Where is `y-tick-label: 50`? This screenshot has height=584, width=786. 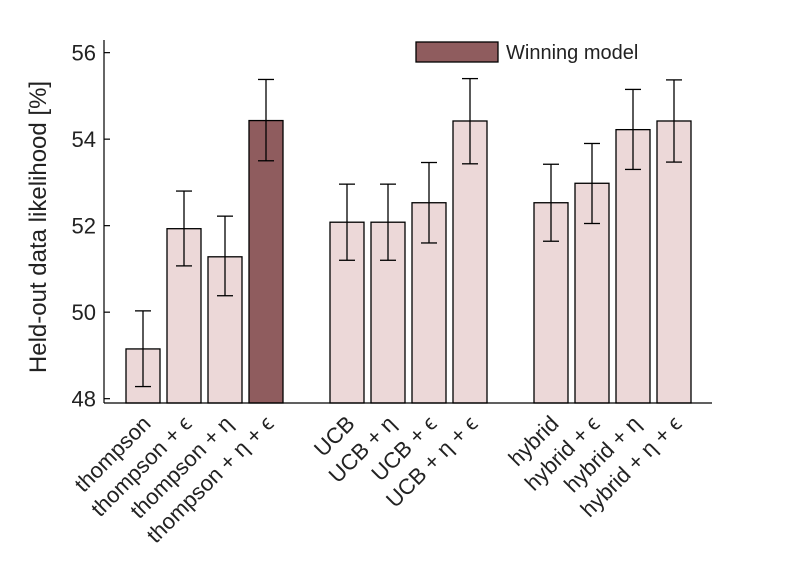
y-tick-label: 50 is located at coordinates (84, 312).